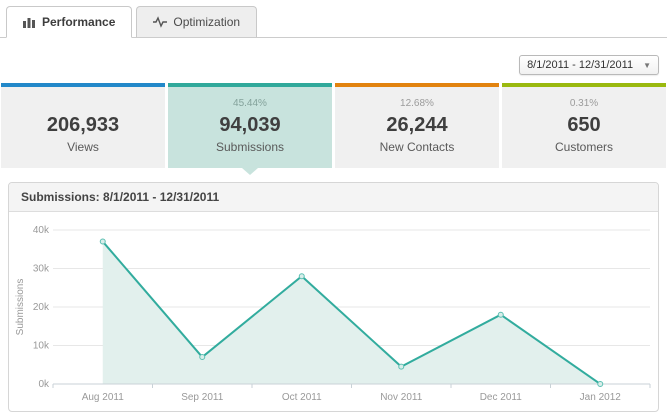  I want to click on x-tick-label: Dec 2011, so click(501, 397).